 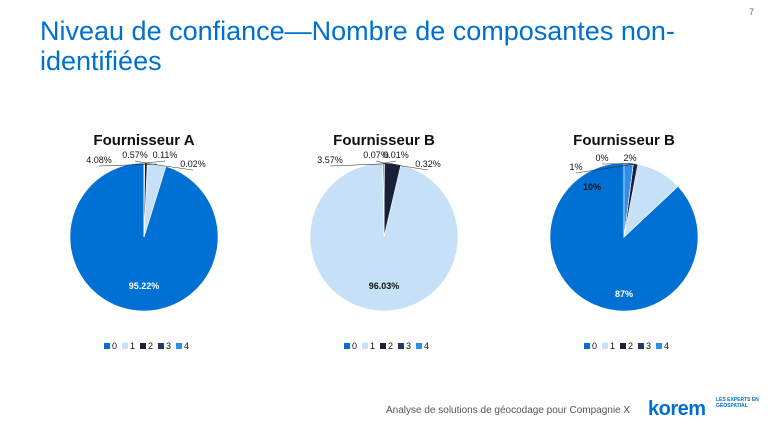 What do you see at coordinates (144, 286) in the screenshot?
I see `data-label-0: 95.22%` at bounding box center [144, 286].